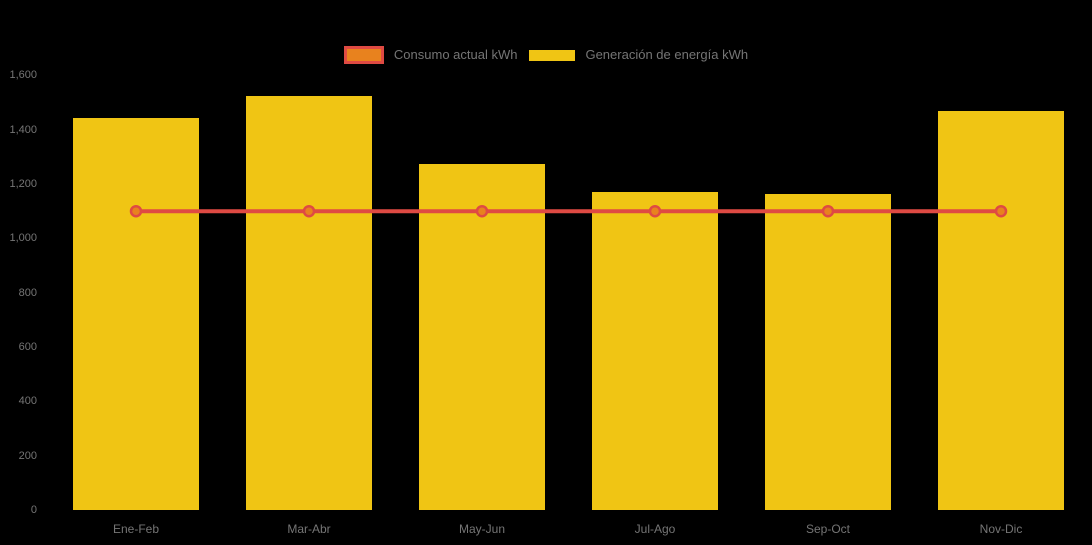  Describe the element at coordinates (667, 54) in the screenshot. I see `legend-label-generacion-energia: Generación de energía kWh` at that location.